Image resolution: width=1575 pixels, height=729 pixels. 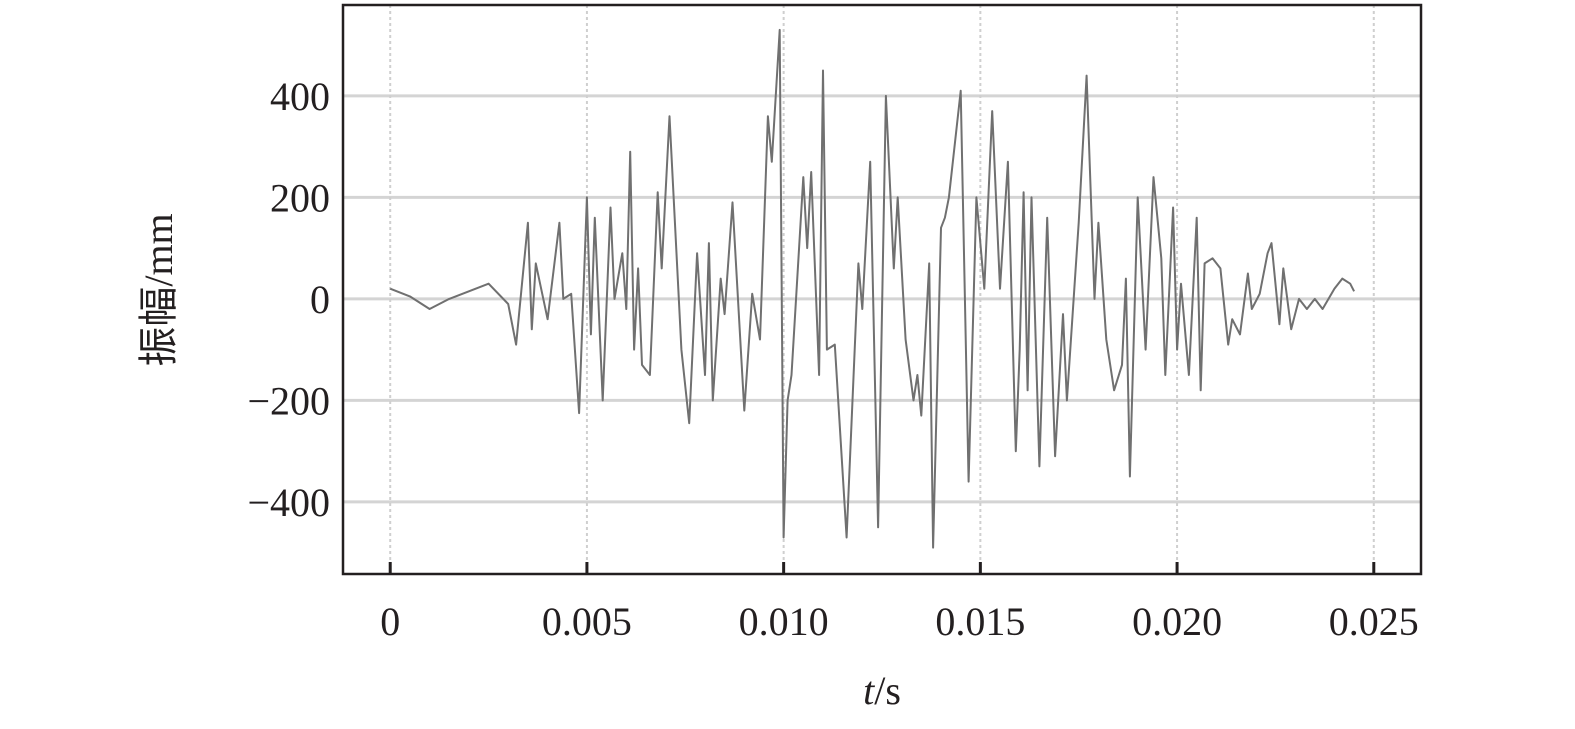 What do you see at coordinates (587, 621) in the screenshot?
I see `x-tick-label: 0.005` at bounding box center [587, 621].